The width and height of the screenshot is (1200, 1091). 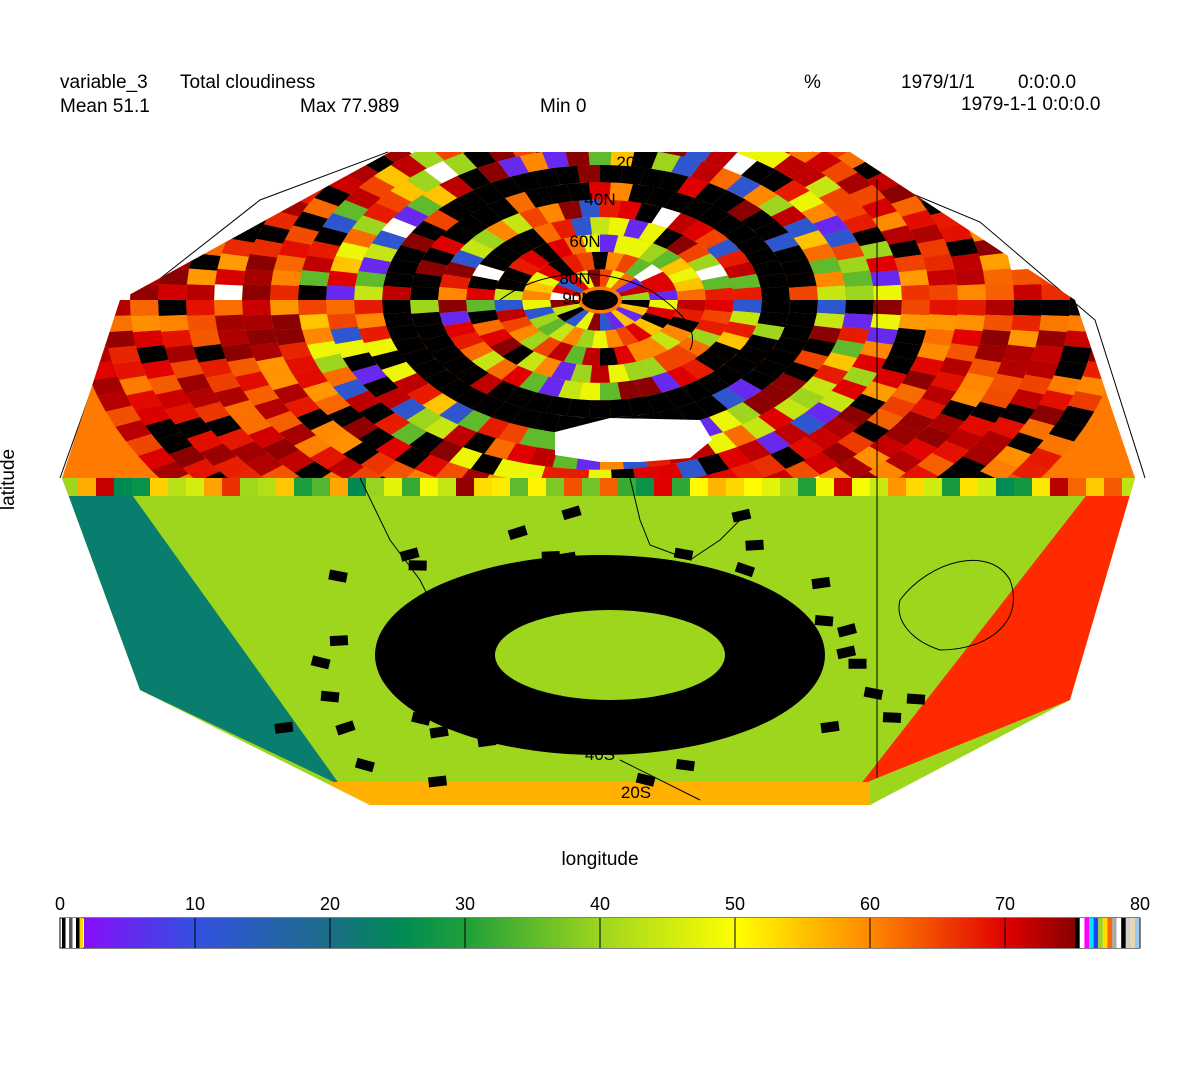 What do you see at coordinates (1091, 933) in the screenshot?
I see `colorbar-stripe` at bounding box center [1091, 933].